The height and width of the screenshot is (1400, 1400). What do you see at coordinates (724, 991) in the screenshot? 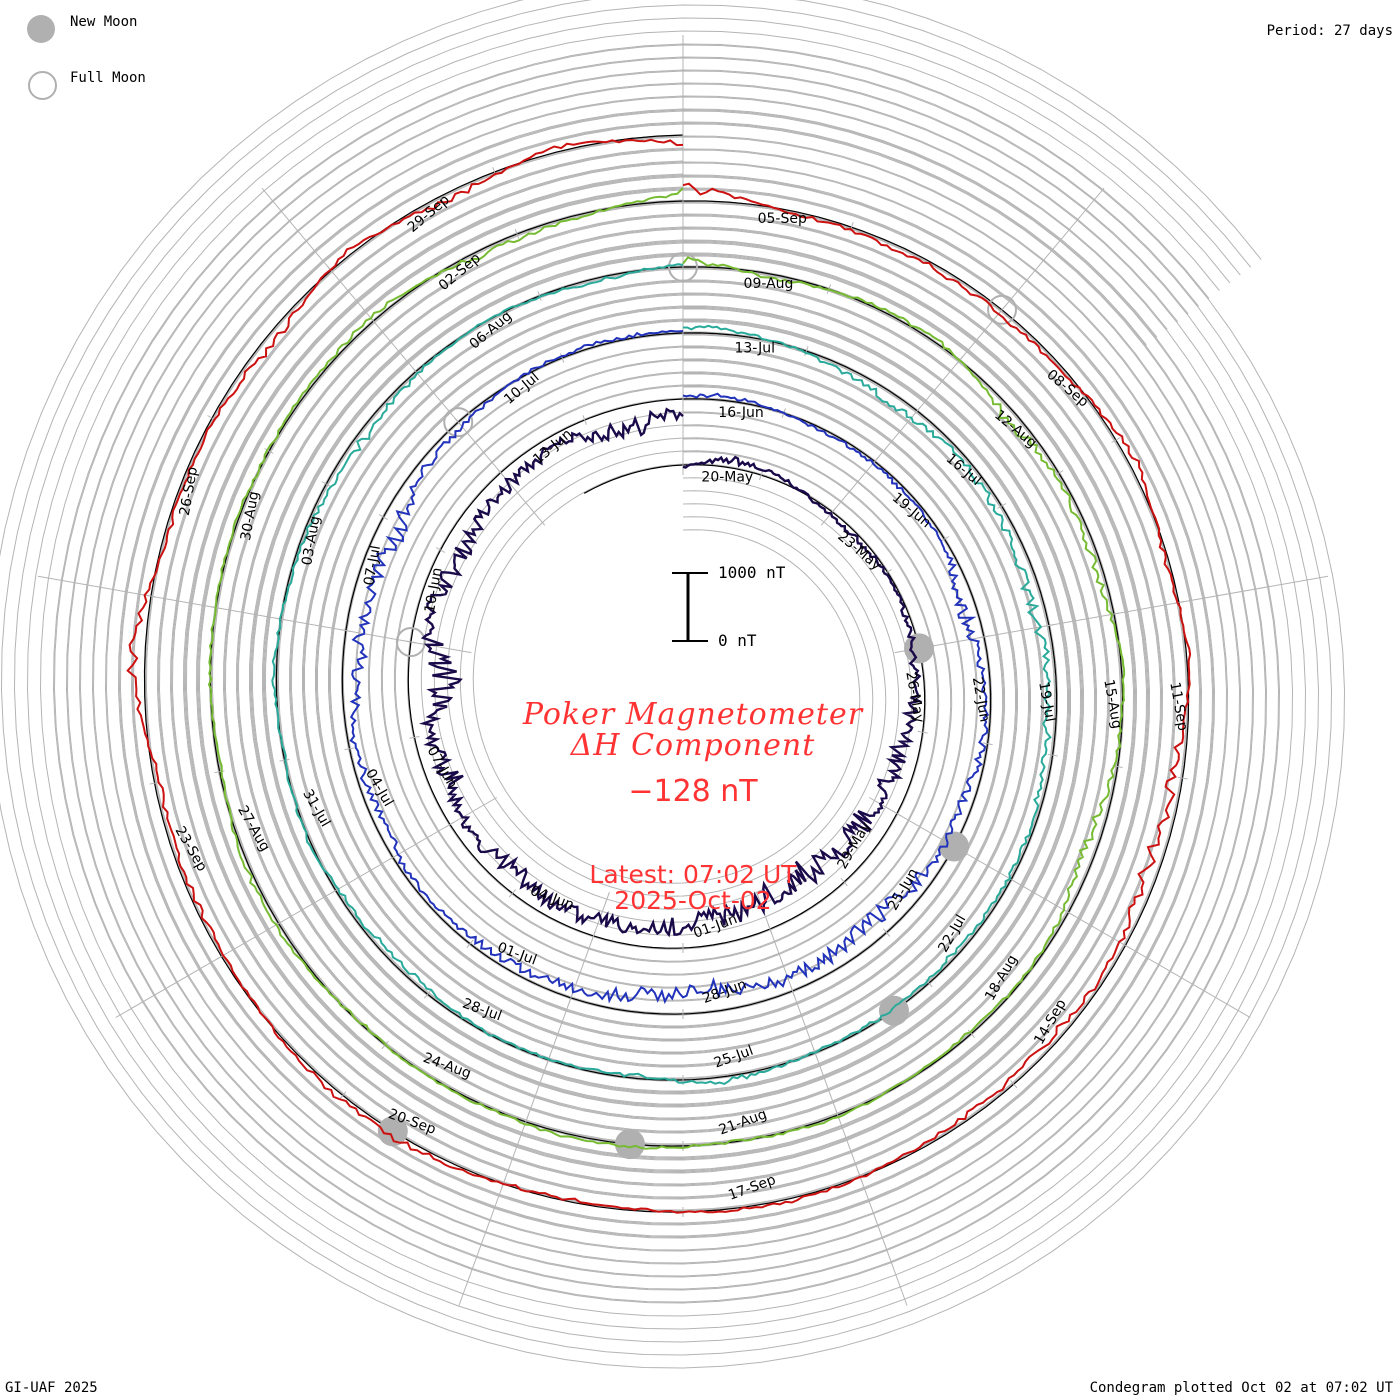
I see `date-label: 28-Jun` at bounding box center [724, 991].